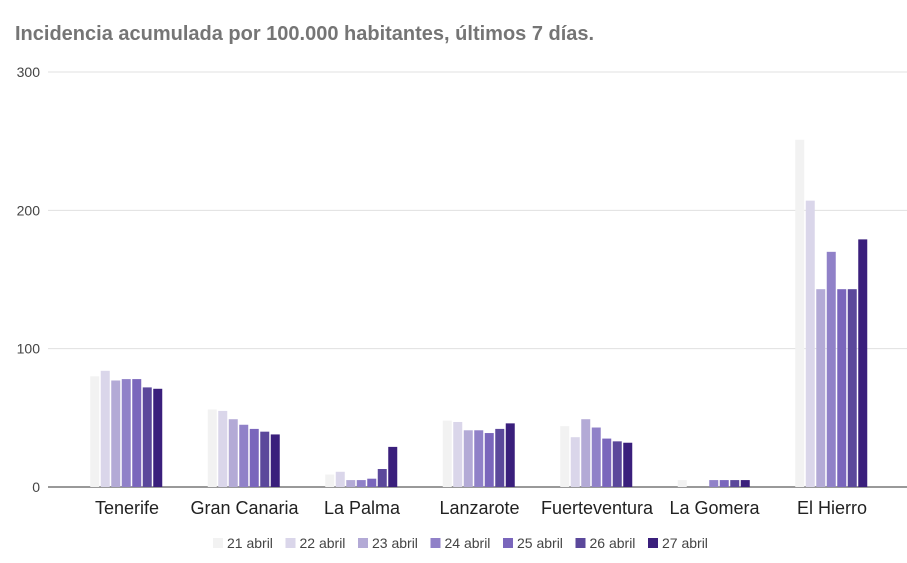  I want to click on x-tick-label: La Palma, so click(362, 508).